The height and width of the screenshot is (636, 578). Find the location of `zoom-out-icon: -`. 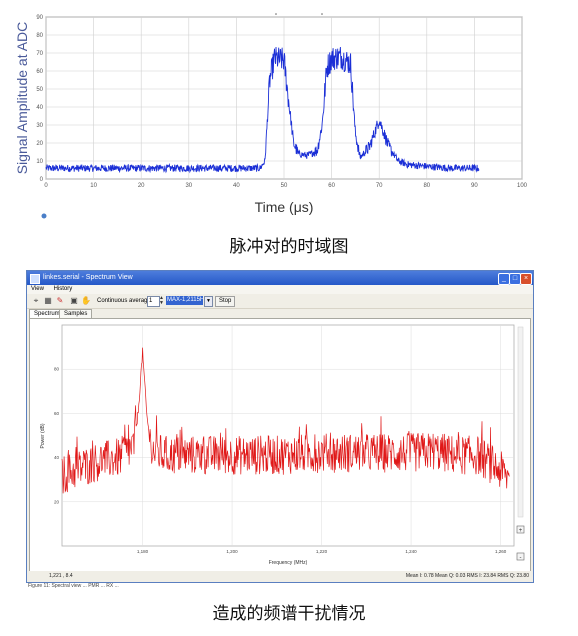

zoom-out-icon: - is located at coordinates (521, 558).